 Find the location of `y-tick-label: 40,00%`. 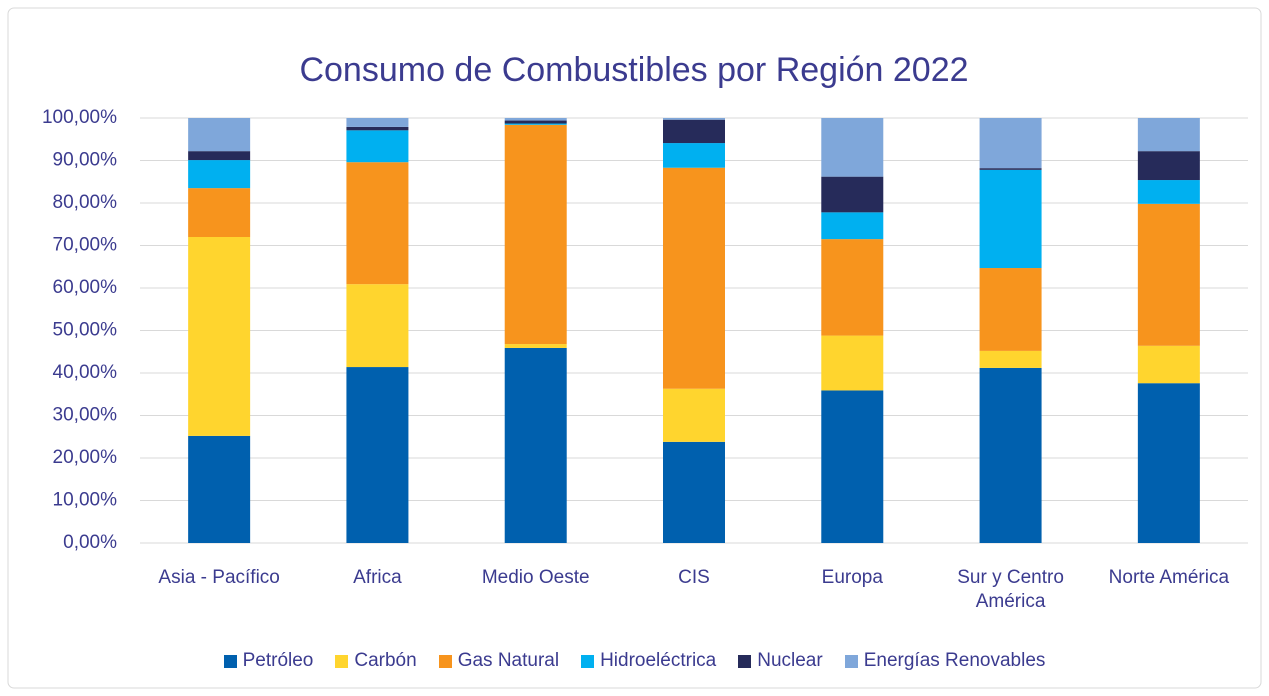

y-tick-label: 40,00% is located at coordinates (85, 372).